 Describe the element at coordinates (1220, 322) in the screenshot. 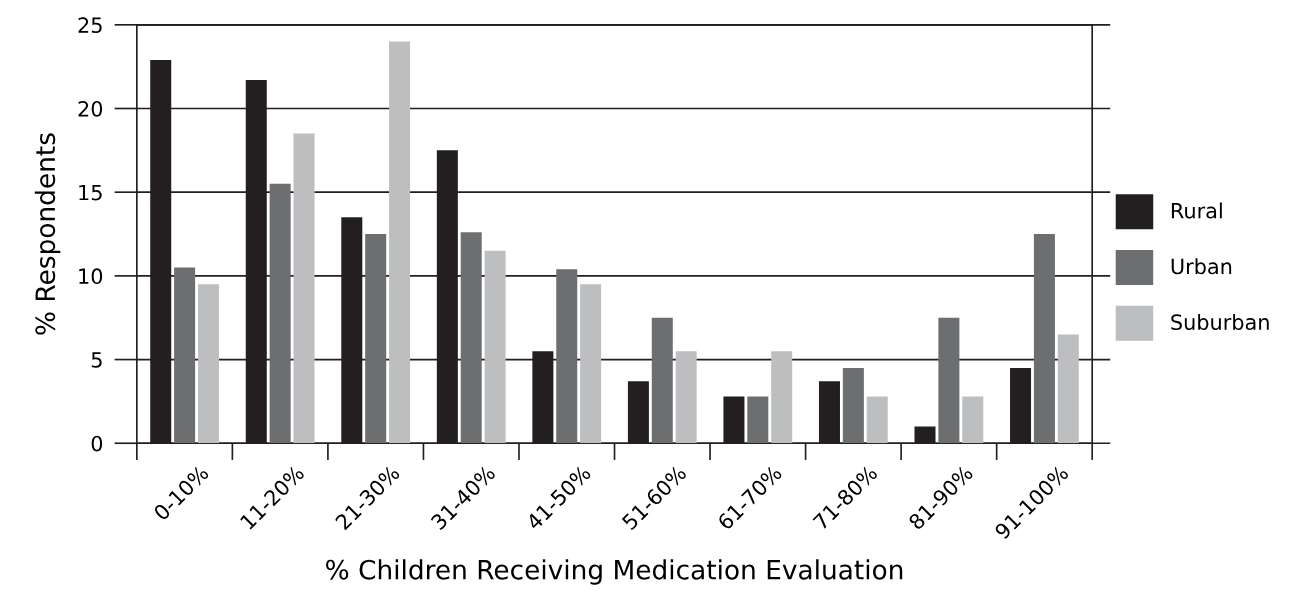

I see `legend-label: Suburban` at that location.